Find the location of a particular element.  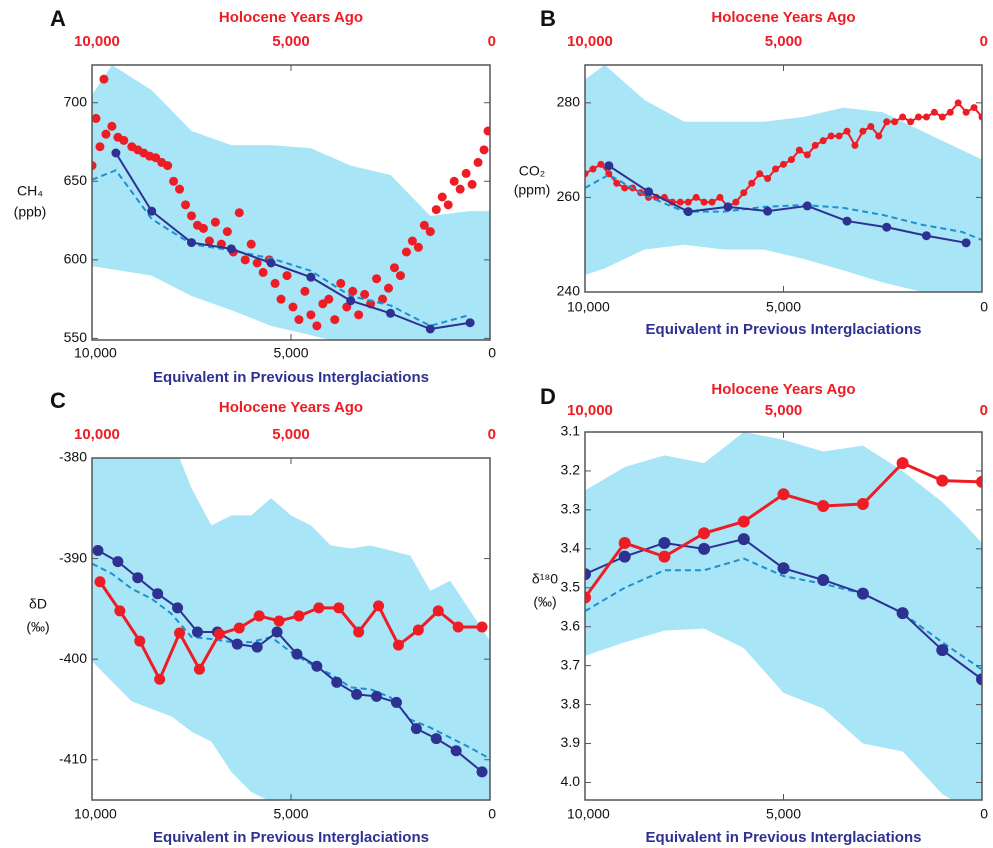

top-x-tick-label: 10,000 is located at coordinates (97, 41).